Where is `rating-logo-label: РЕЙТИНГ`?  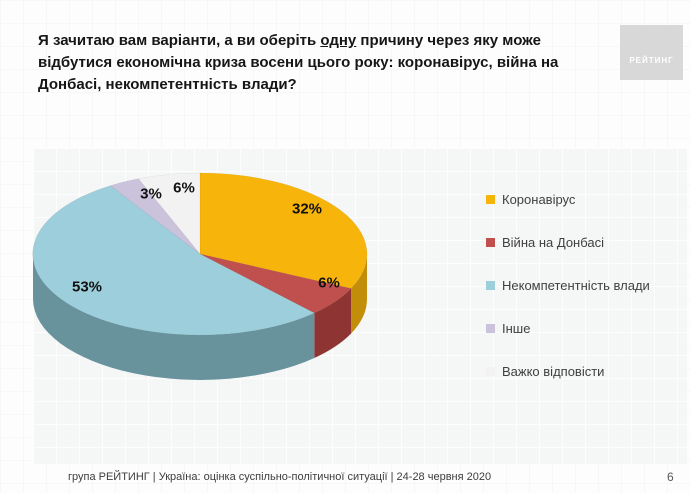 rating-logo-label: РЕЙТИНГ is located at coordinates (651, 60).